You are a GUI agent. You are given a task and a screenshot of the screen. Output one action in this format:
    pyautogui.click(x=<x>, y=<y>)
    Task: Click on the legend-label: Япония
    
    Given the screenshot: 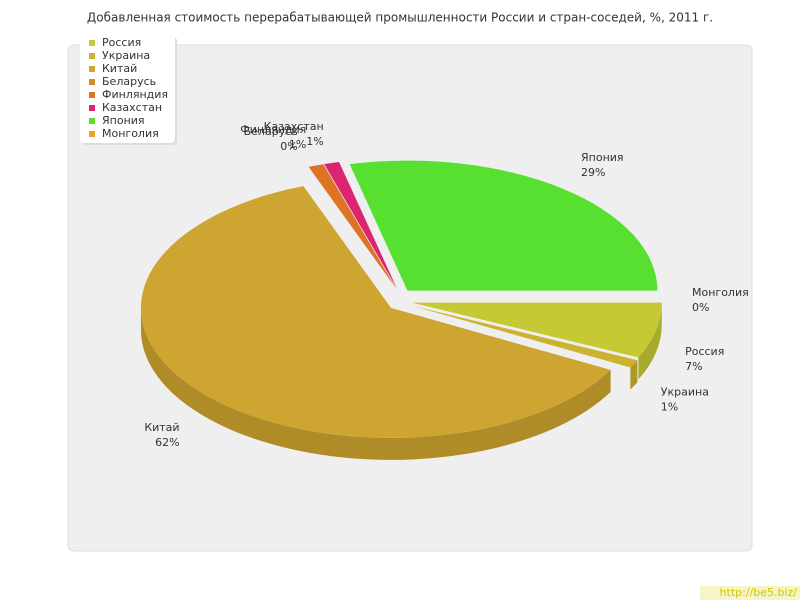 What is the action you would take?
    pyautogui.click(x=123, y=120)
    